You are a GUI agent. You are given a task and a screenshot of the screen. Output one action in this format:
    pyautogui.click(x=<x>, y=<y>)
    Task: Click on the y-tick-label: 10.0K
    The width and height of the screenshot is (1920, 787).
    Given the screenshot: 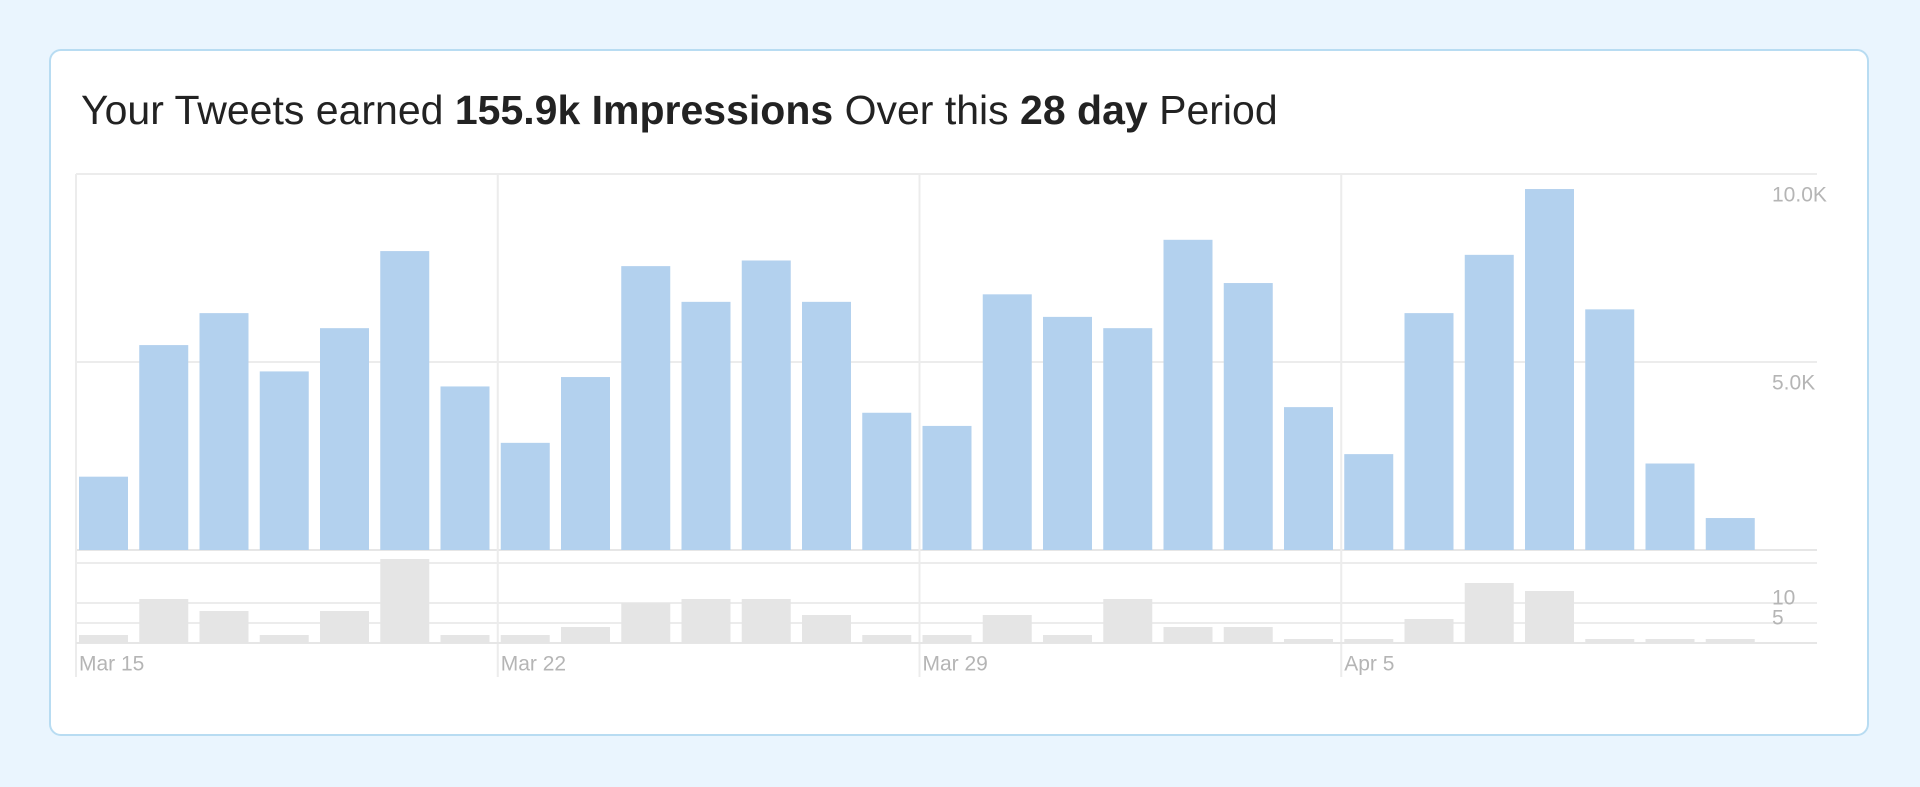 What is the action you would take?
    pyautogui.click(x=1799, y=195)
    